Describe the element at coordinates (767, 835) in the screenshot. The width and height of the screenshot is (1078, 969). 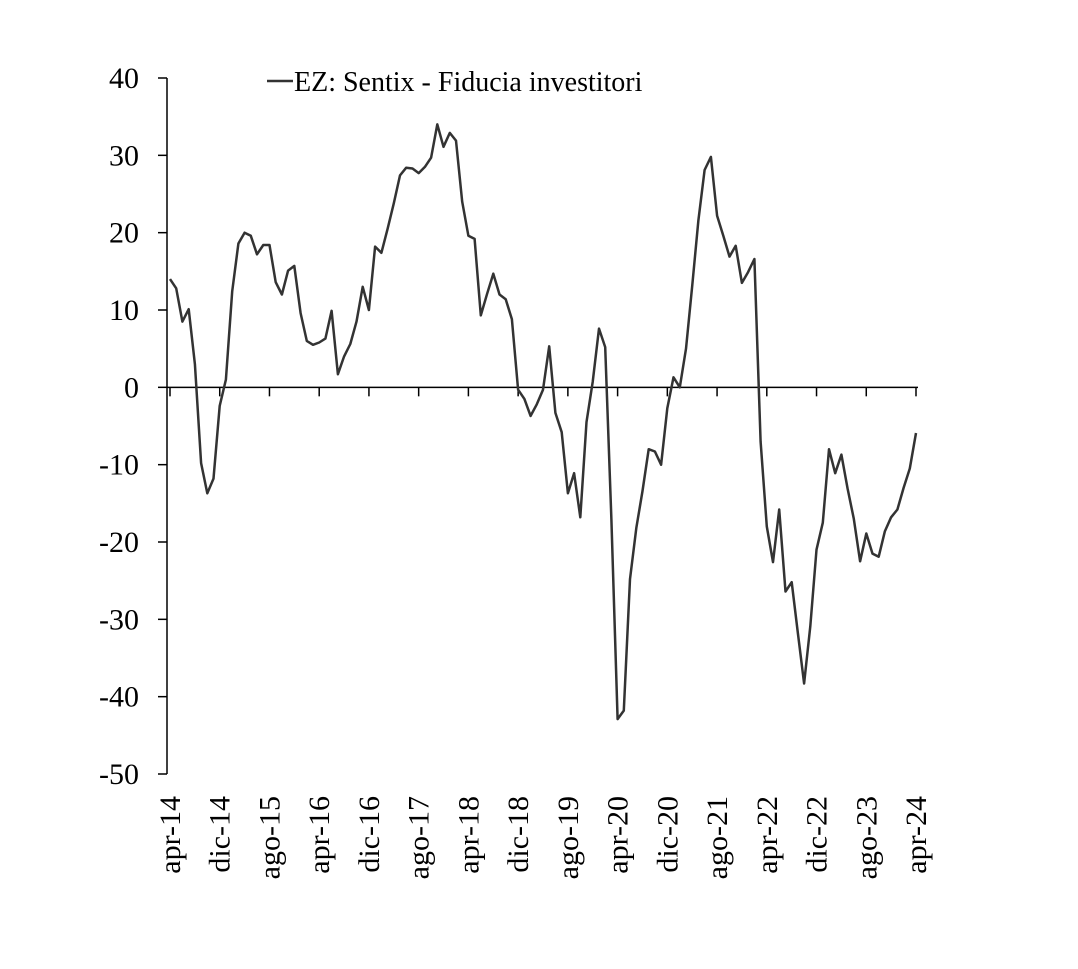
I see `x-tick-label: apr-22` at that location.